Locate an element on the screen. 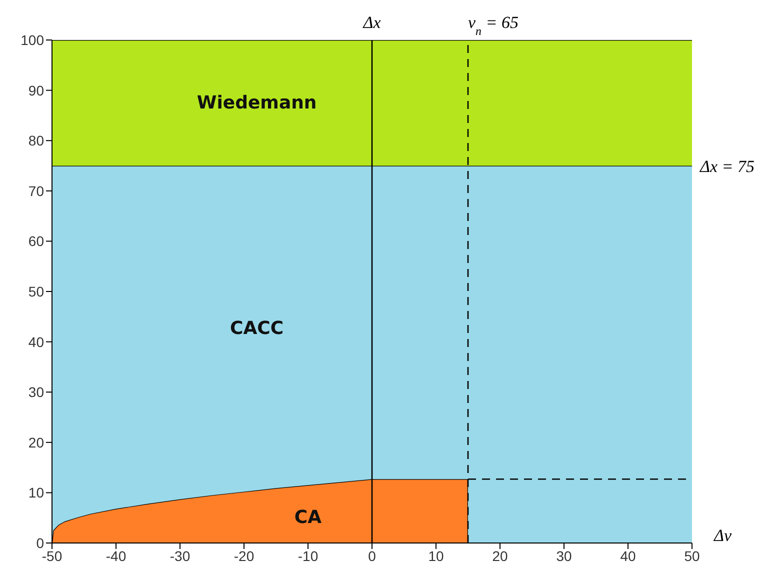  y-tick-label: 0 is located at coordinates (40, 542).